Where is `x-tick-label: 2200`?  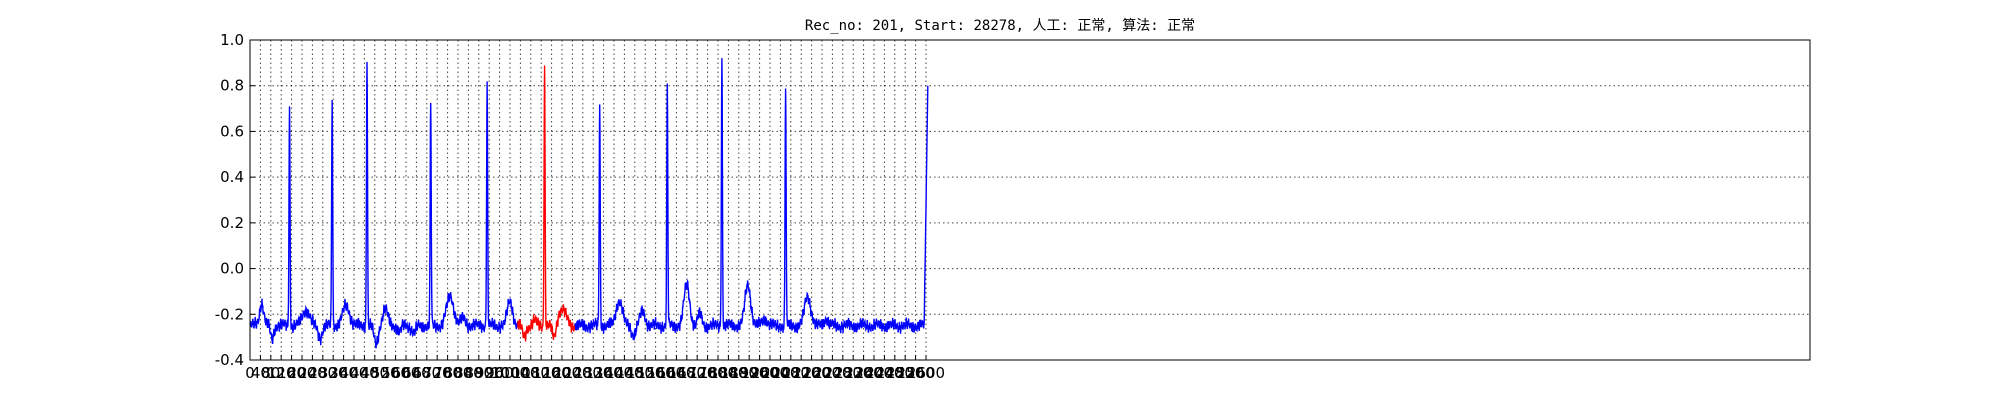
x-tick-label: 2200 is located at coordinates (822, 373).